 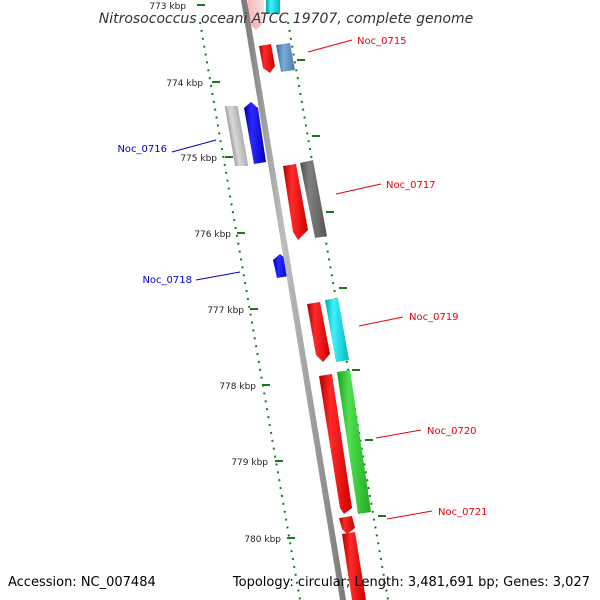 I want to click on gene-noc-0715-shape, so click(x=267, y=58).